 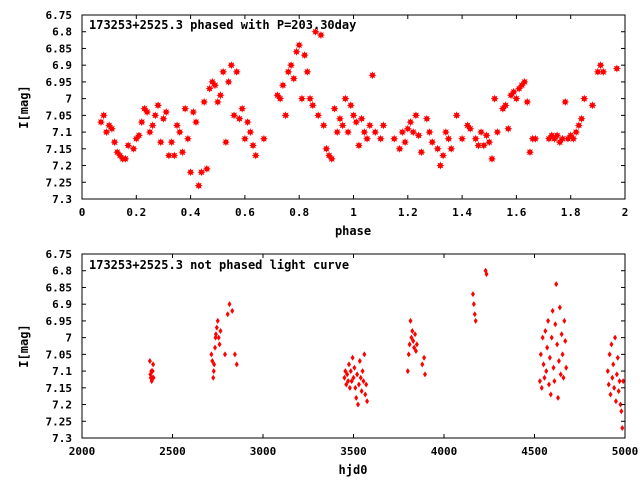 I want to click on y-tick-label: 7.05, so click(x=59, y=354).